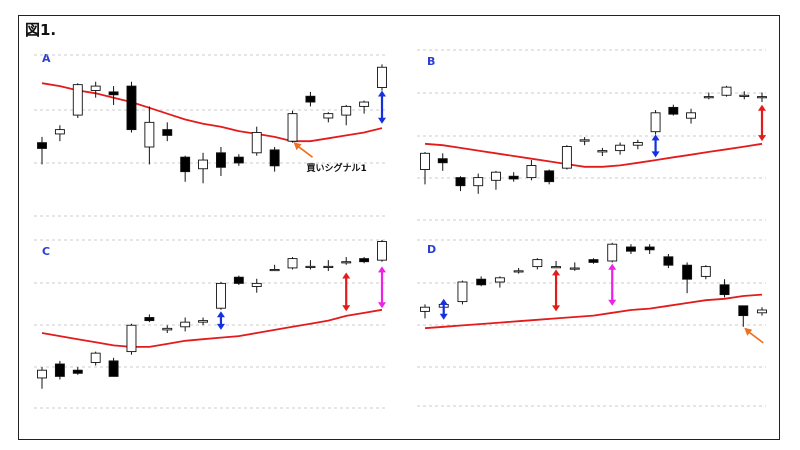 This screenshot has height=450, width=800. What do you see at coordinates (330, 158) in the screenshot?
I see `annotation: 買いシグナル1` at bounding box center [330, 158].